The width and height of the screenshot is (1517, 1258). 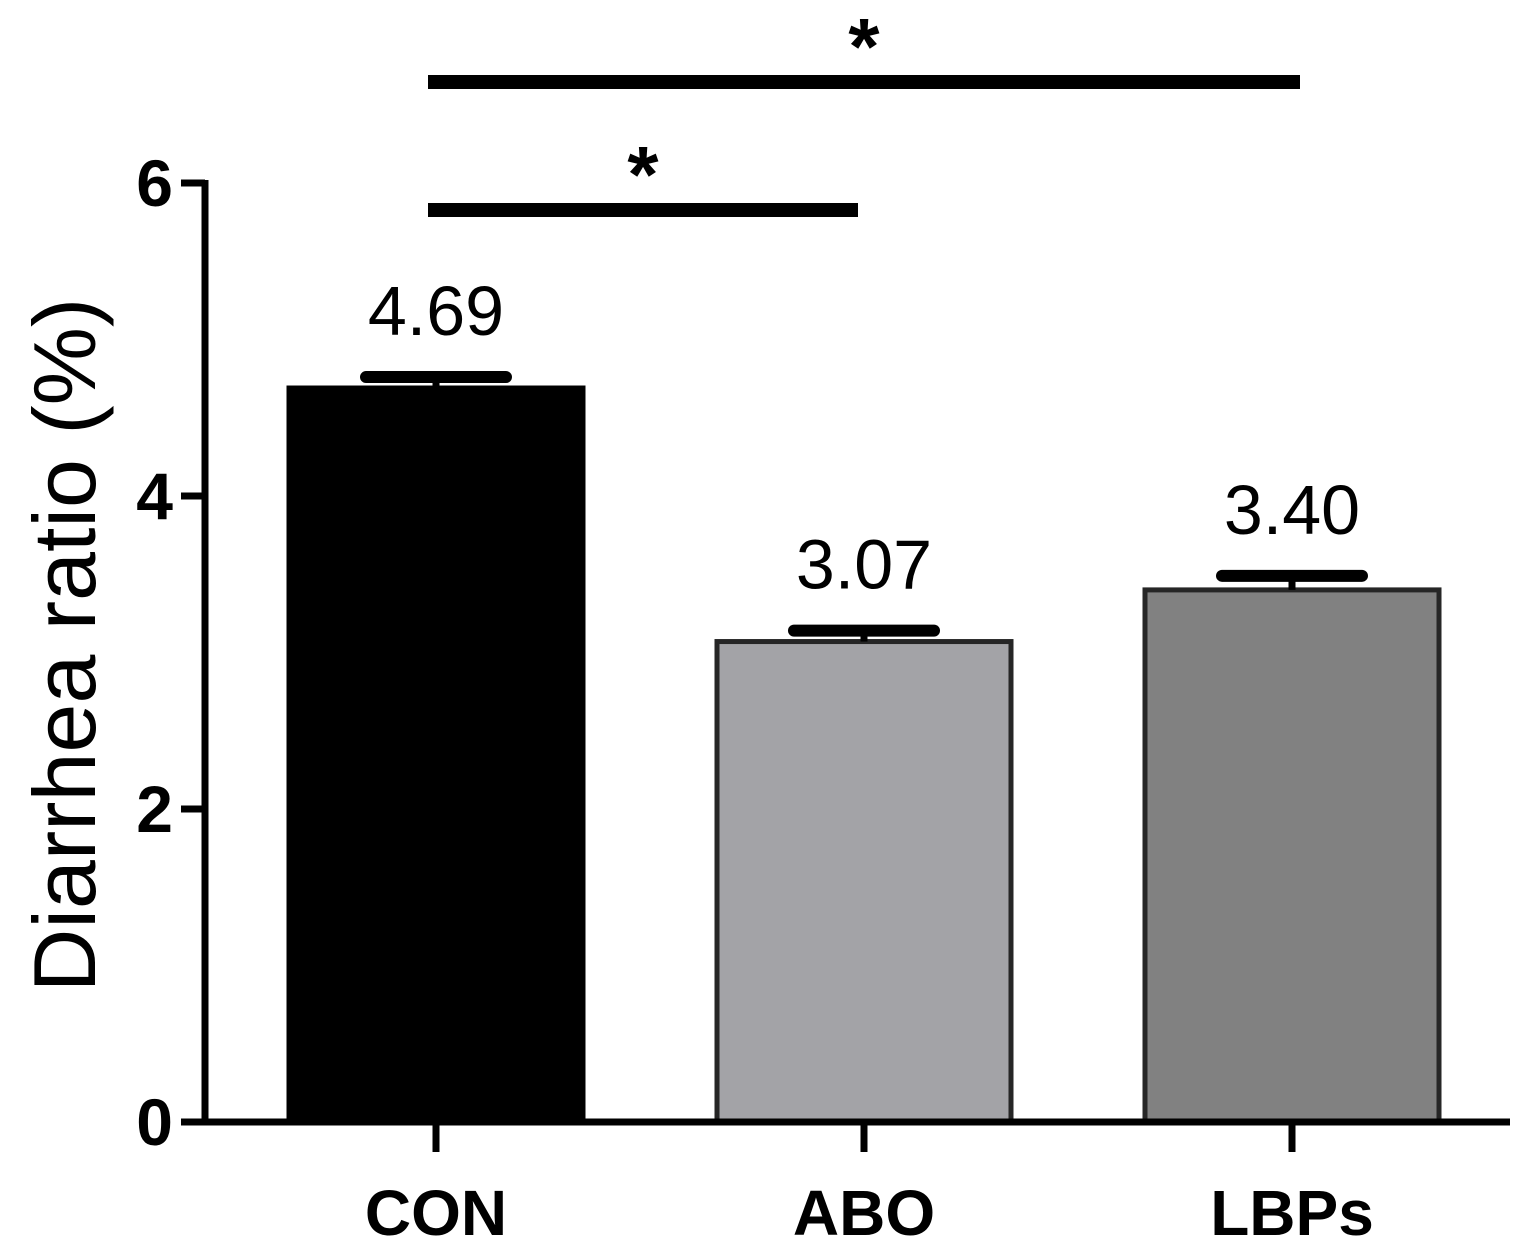 I want to click on significance-star-con-lbps: *, so click(x=864, y=46).